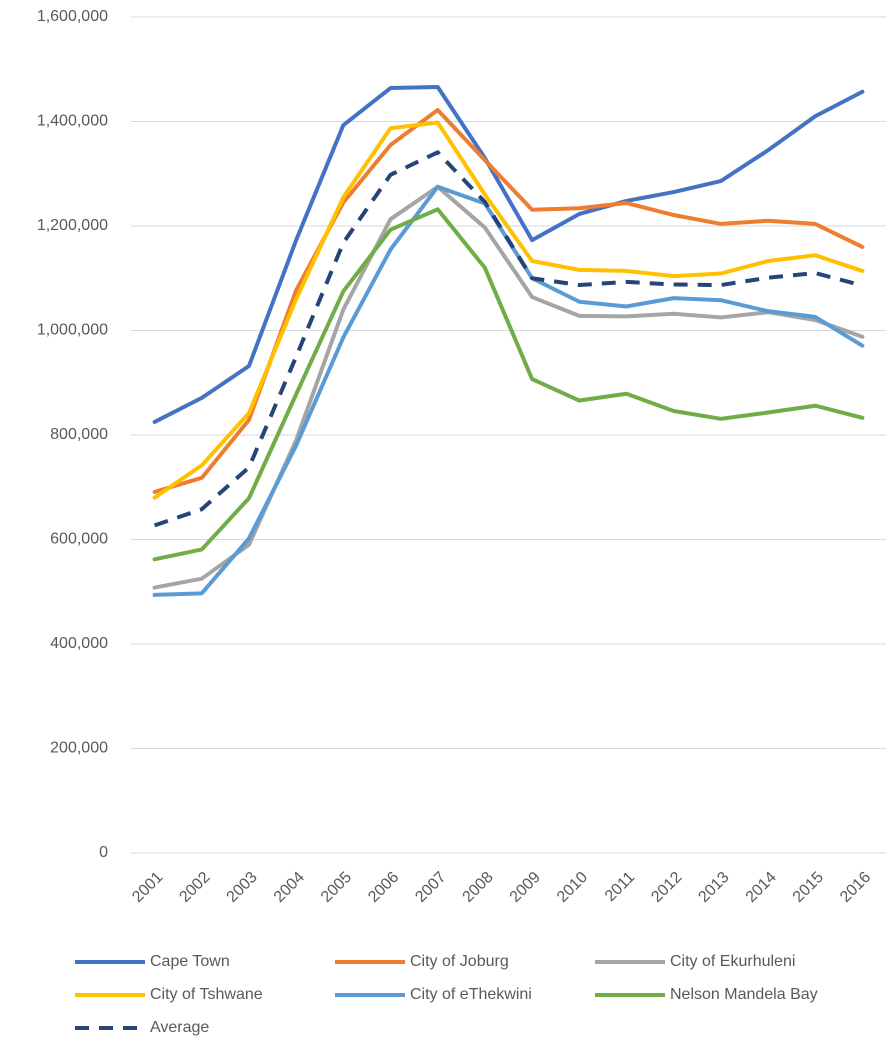 The height and width of the screenshot is (1064, 888). I want to click on y-tick-label: 200,000, so click(79, 748).